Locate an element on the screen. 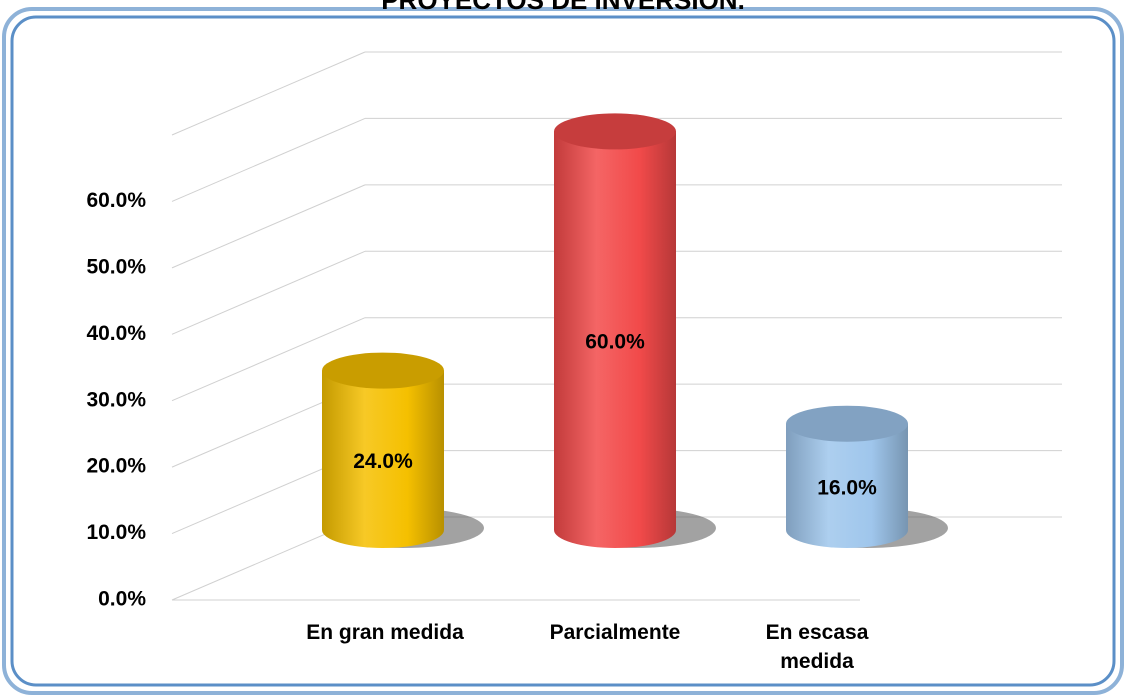 Image resolution: width=1126 pixels, height=697 pixels. y-tick-label: 30.0% is located at coordinates (116, 399).